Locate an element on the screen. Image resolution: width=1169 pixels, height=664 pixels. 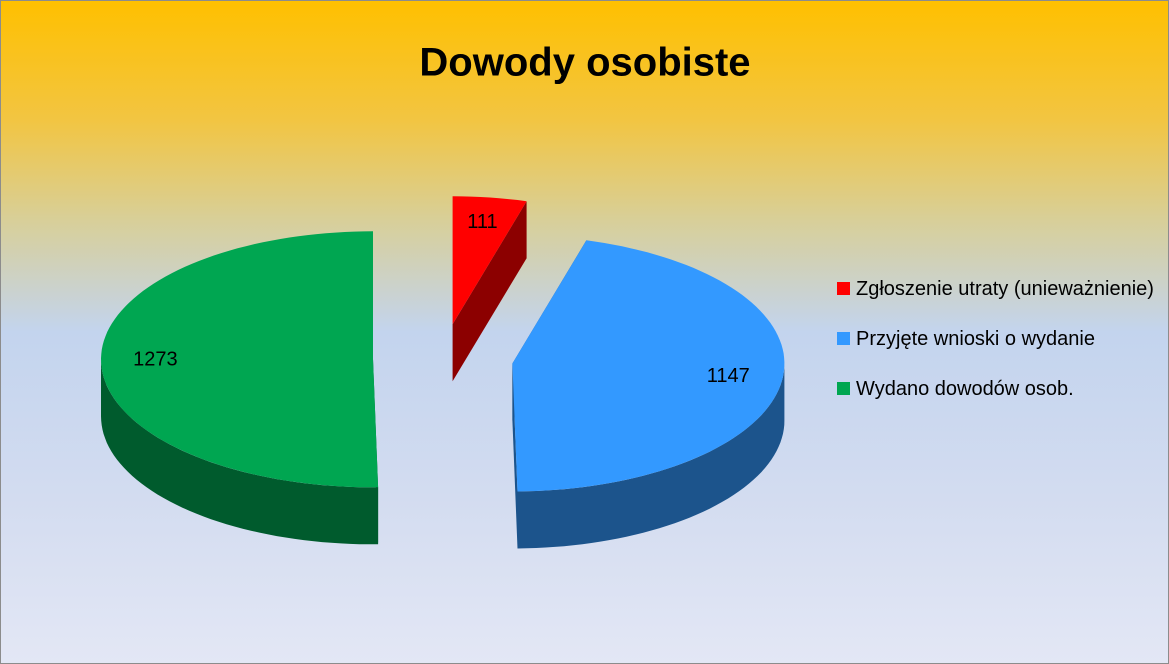
legend-item: Zgłoszenie utraty (unieważnienie) is located at coordinates (1002, 289).